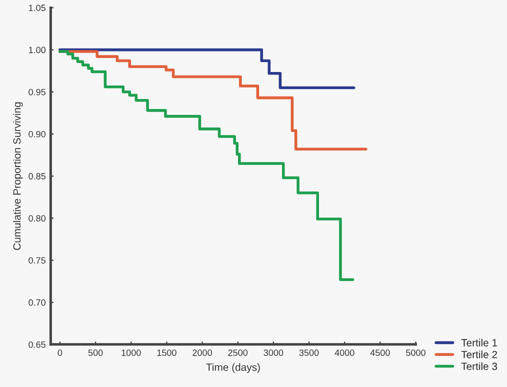 Image resolution: width=507 pixels, height=387 pixels. Describe the element at coordinates (18, 176) in the screenshot. I see `y-axis-title: Cumulative Proportion Surviving` at that location.